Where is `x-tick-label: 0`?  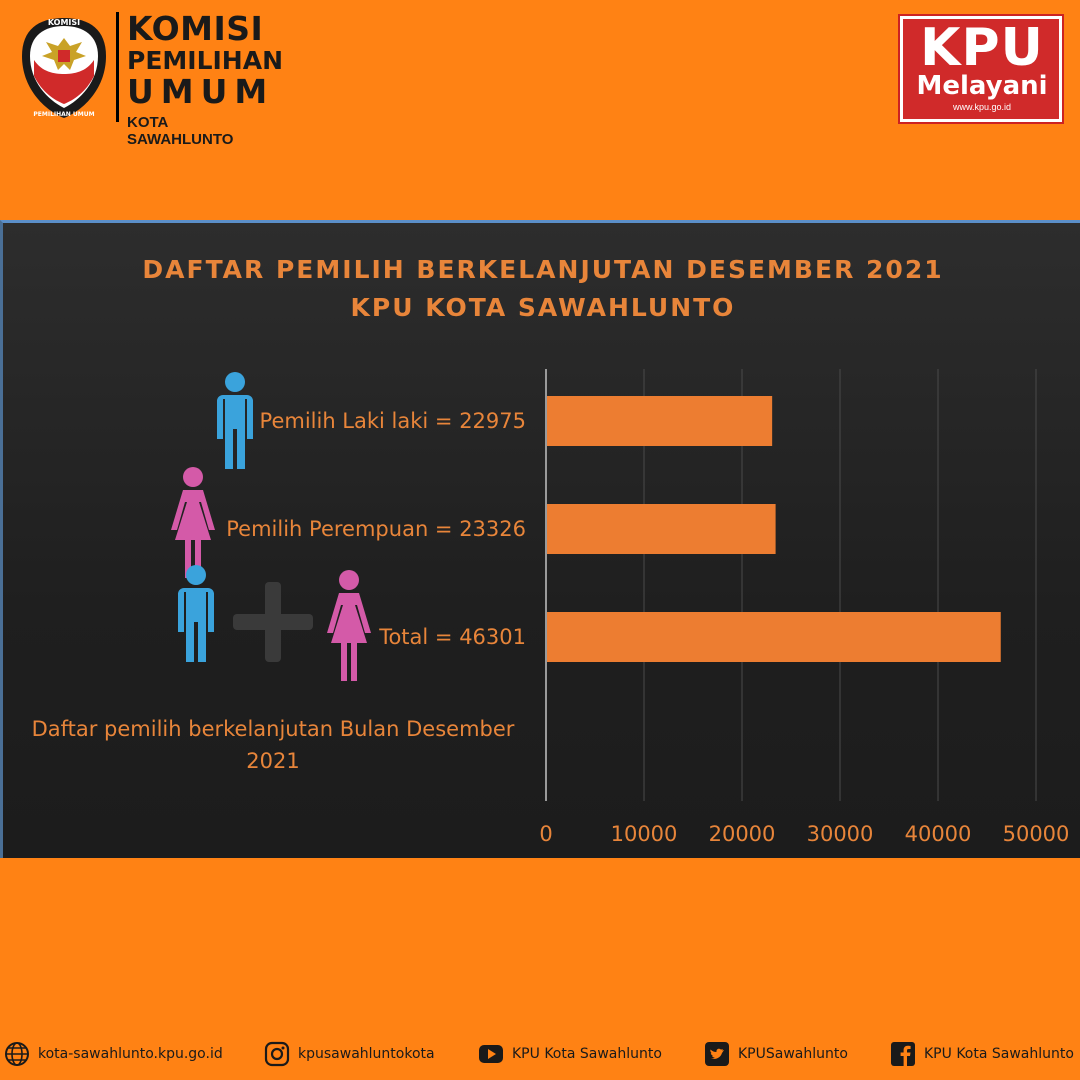 x-tick-label: 0 is located at coordinates (545, 834).